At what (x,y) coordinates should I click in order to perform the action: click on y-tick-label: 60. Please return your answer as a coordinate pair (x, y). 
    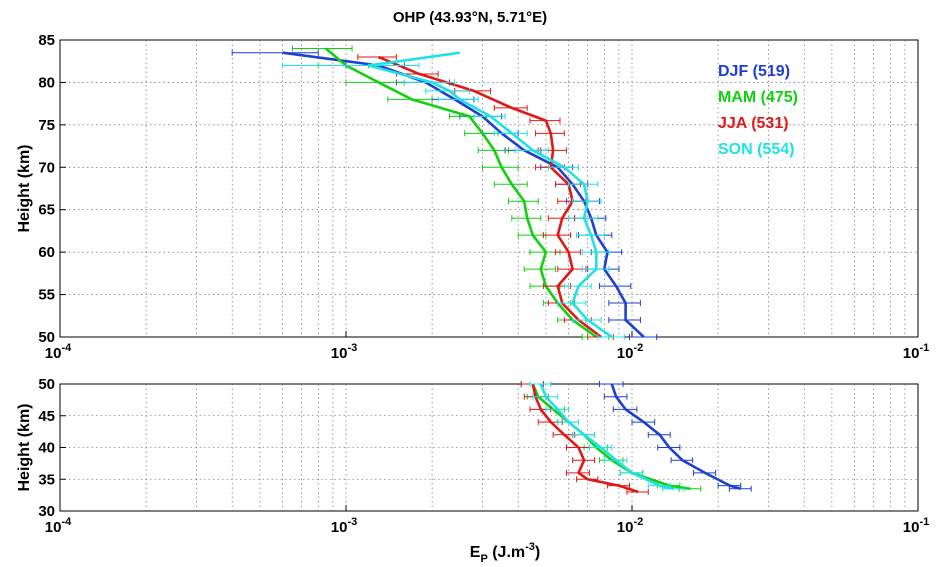
    Looking at the image, I should click on (46, 252).